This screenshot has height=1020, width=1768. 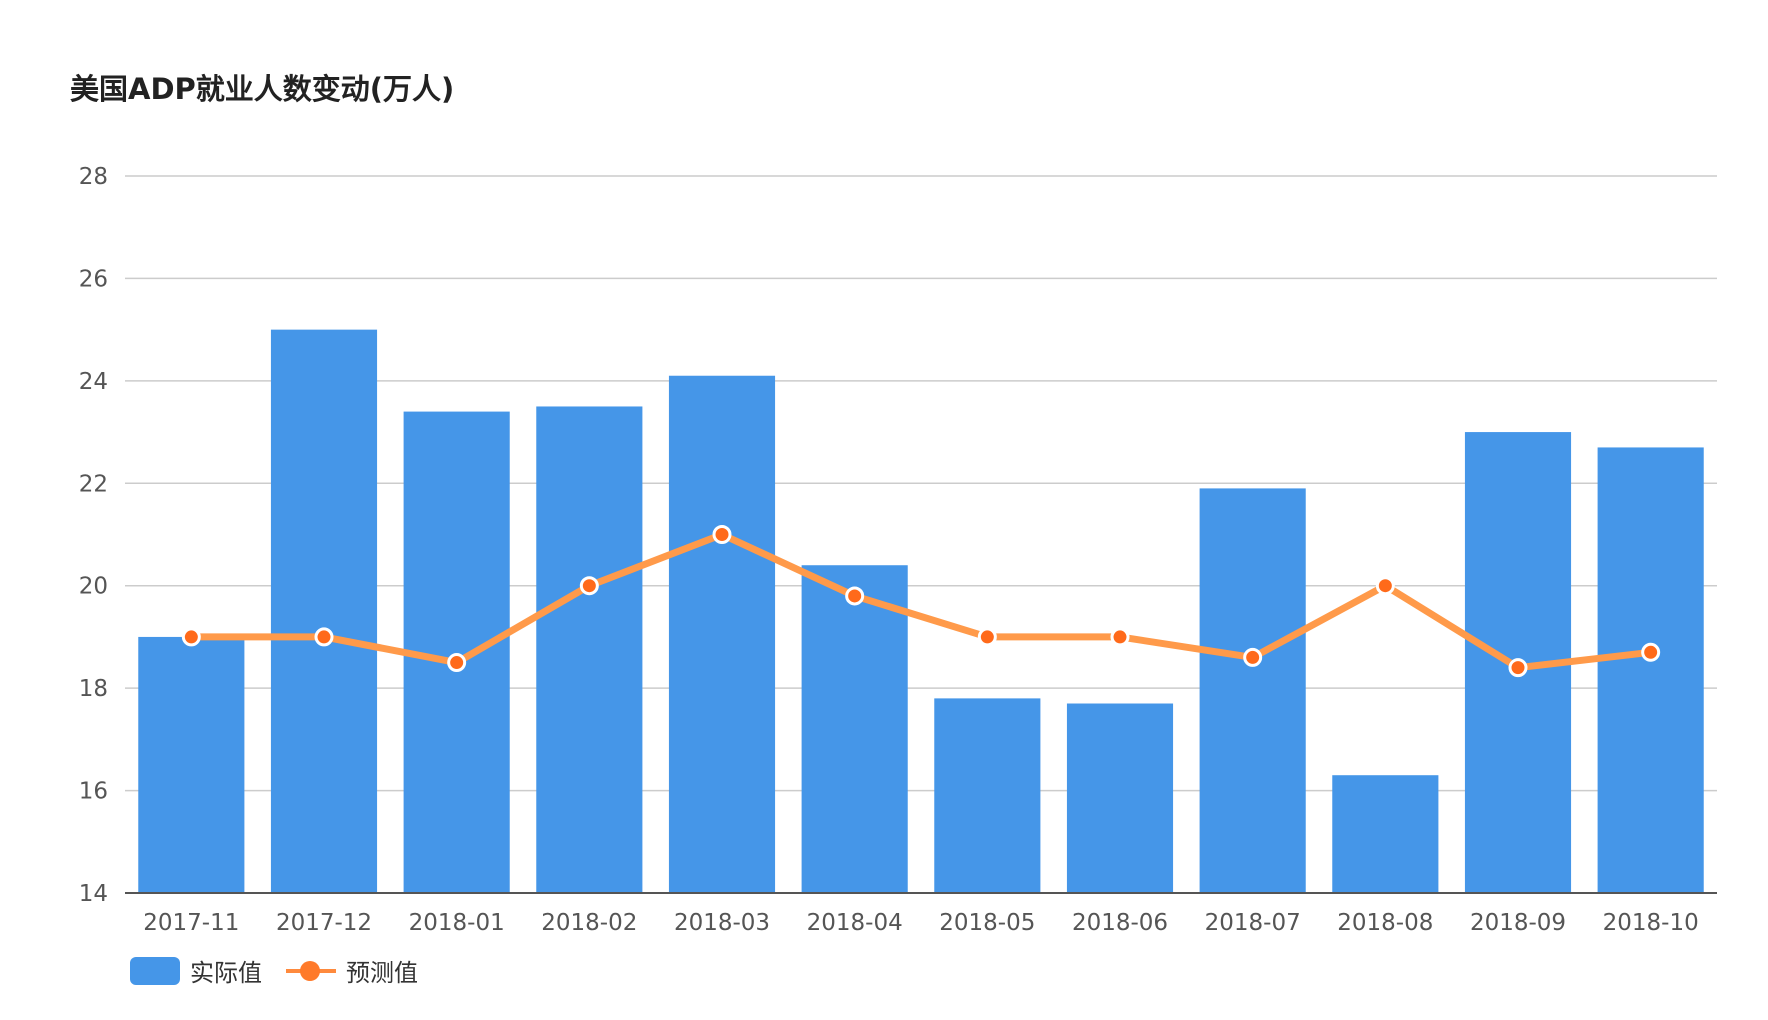 What do you see at coordinates (921, 601) in the screenshot?
I see `forecast-line` at bounding box center [921, 601].